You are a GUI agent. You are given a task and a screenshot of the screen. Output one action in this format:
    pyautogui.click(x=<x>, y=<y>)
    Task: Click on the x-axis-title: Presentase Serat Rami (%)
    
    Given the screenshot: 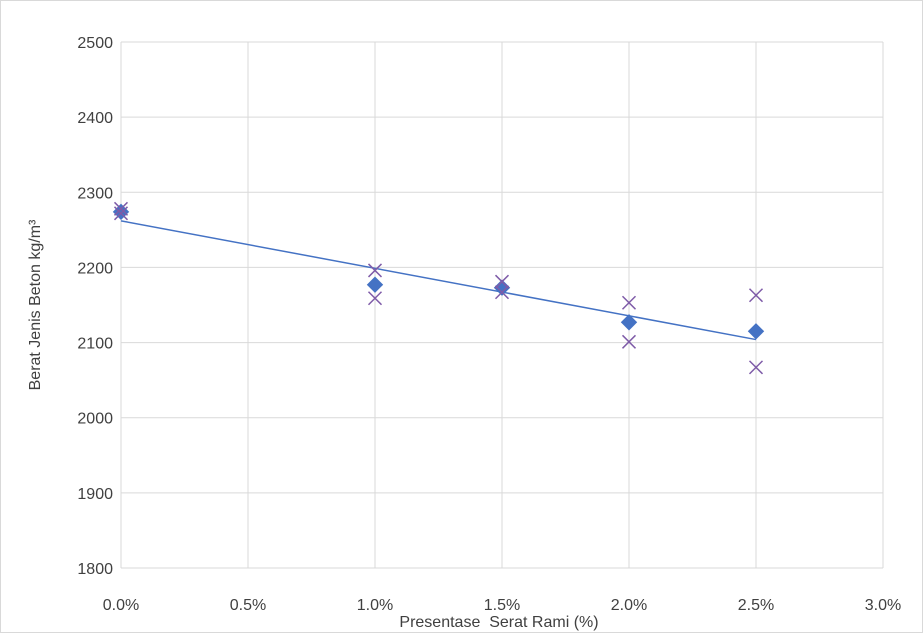 What is the action you would take?
    pyautogui.click(x=498, y=622)
    